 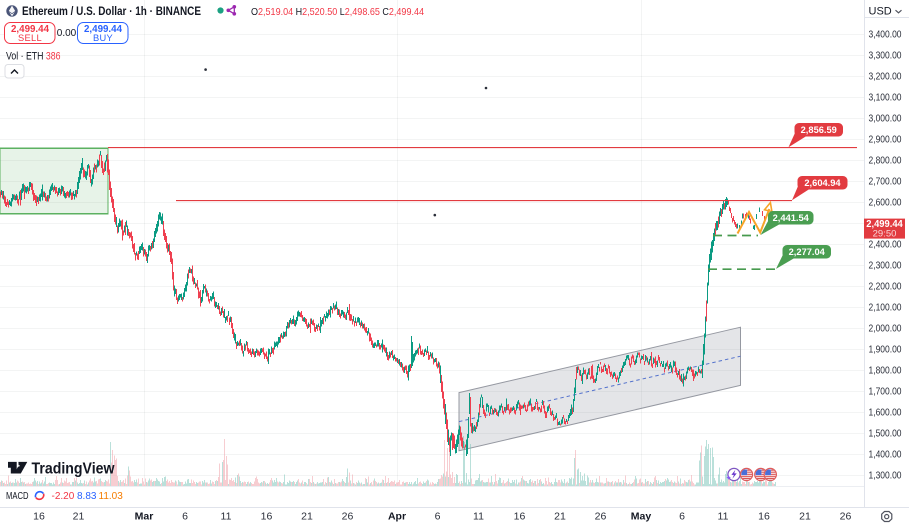 I want to click on svg-text: 2,700.00, so click(x=885, y=182).